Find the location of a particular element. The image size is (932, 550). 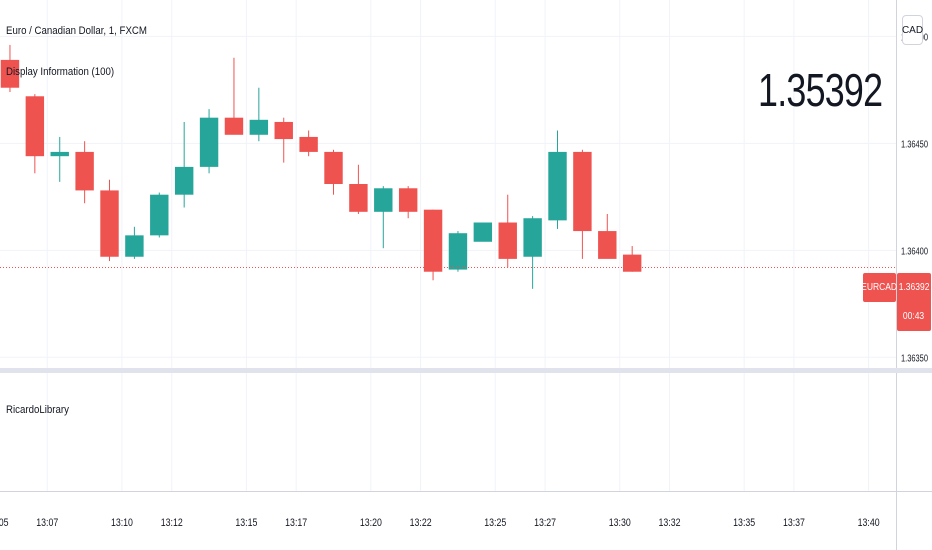

ticker-badge: EURCAD is located at coordinates (879, 287).